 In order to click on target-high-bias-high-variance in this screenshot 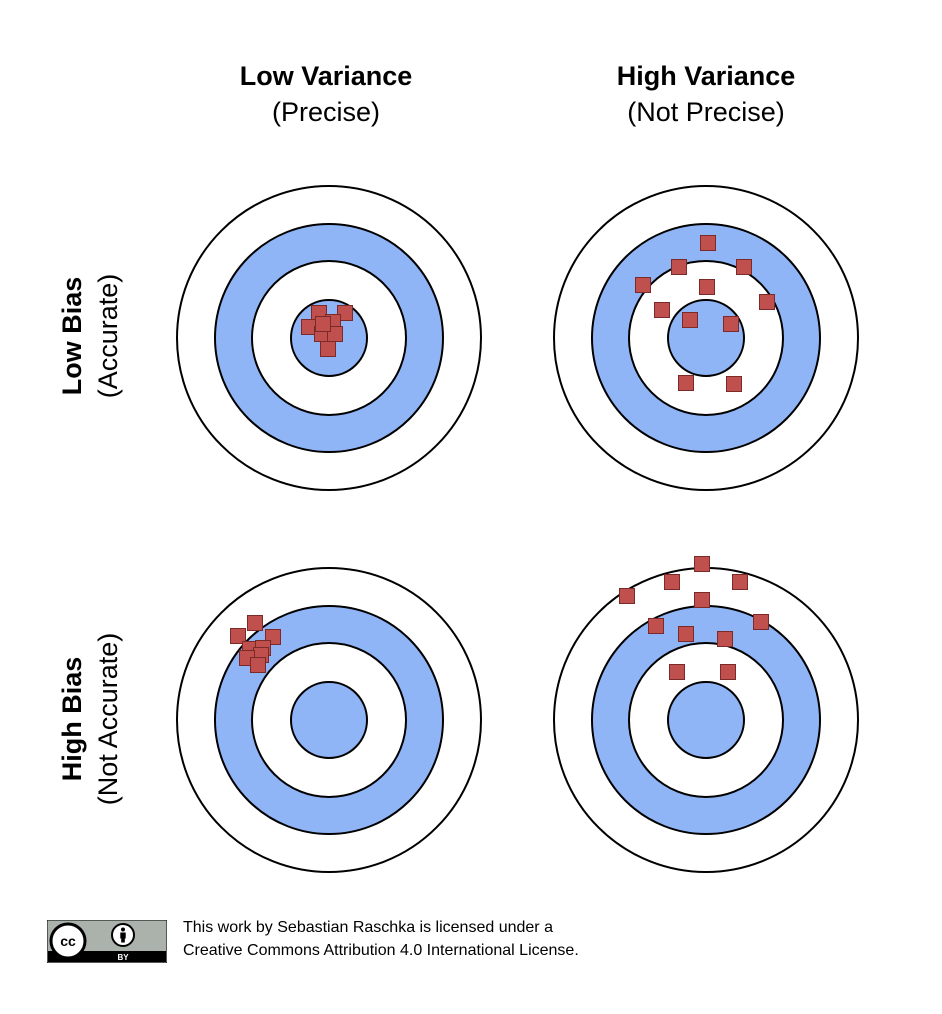, I will do `click(706, 714)`.